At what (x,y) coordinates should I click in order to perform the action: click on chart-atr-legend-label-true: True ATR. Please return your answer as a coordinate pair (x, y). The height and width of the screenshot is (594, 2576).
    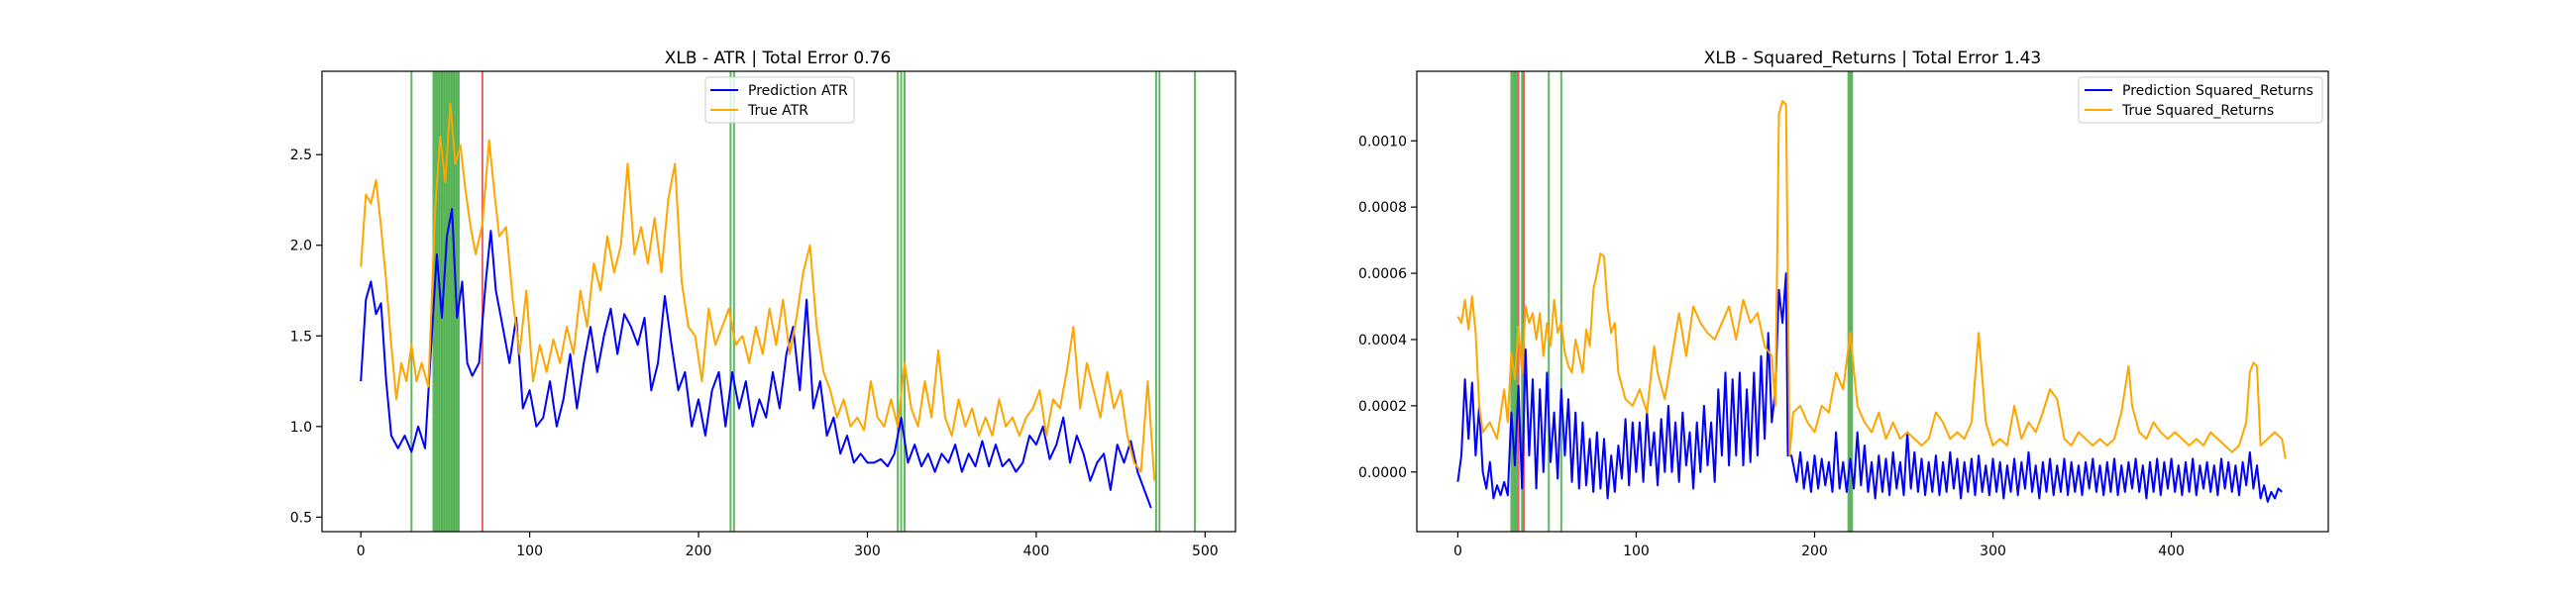
    Looking at the image, I should click on (777, 111).